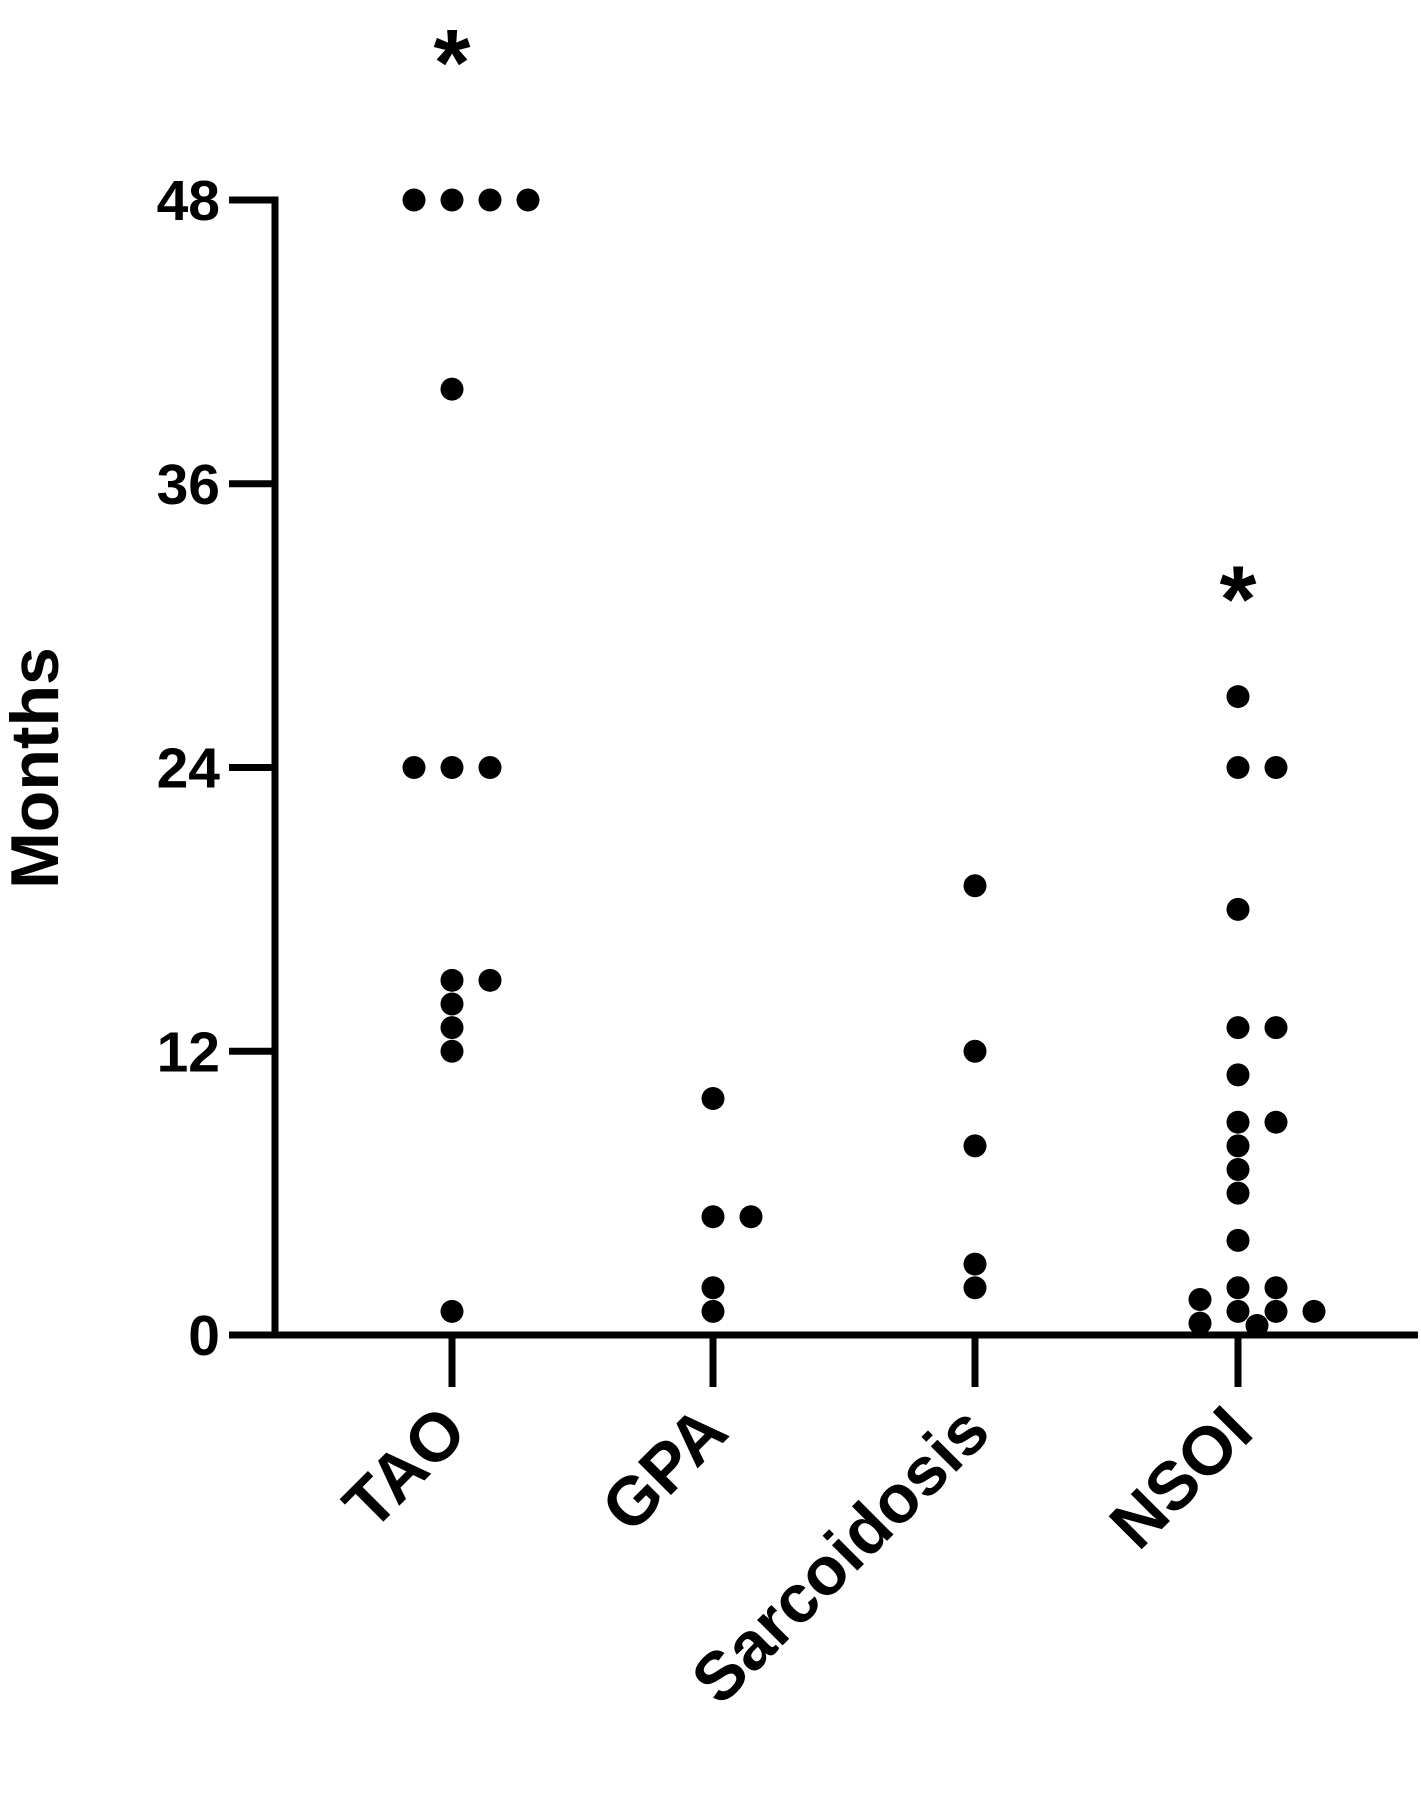  I want to click on y-axis-label: Months, so click(36, 768).